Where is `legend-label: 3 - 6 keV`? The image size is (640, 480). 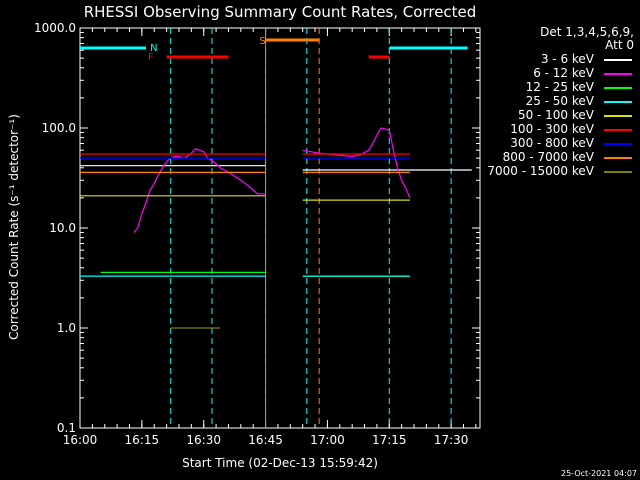
legend-label: 3 - 6 keV is located at coordinates (567, 59).